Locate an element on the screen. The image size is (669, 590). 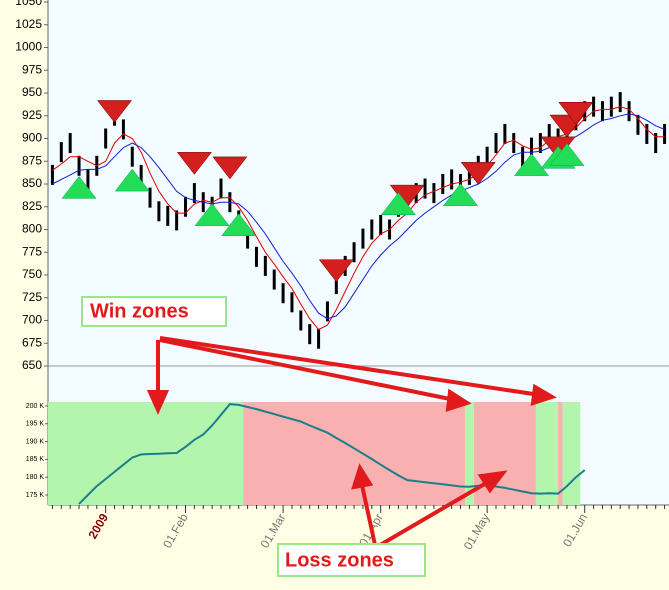
y-tick-label: 185 K is located at coordinates (35, 459).